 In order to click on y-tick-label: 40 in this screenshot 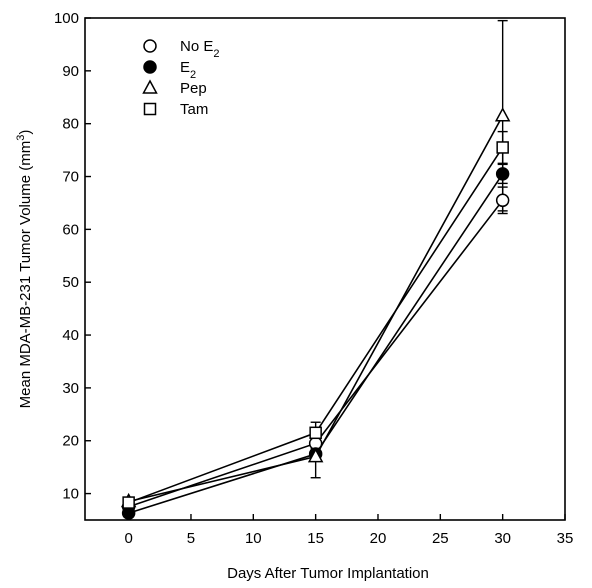, I will do `click(70, 335)`.